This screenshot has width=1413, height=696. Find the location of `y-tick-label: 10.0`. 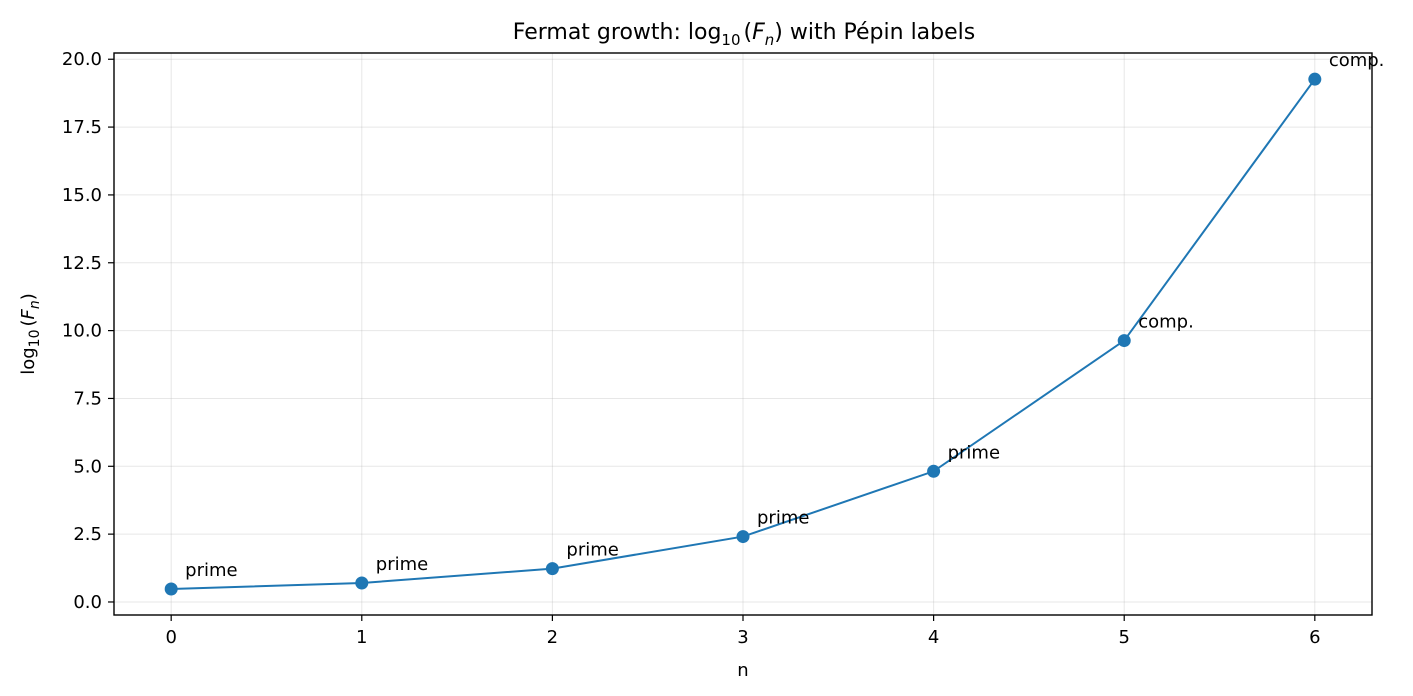

y-tick-label: 10.0 is located at coordinates (82, 331).